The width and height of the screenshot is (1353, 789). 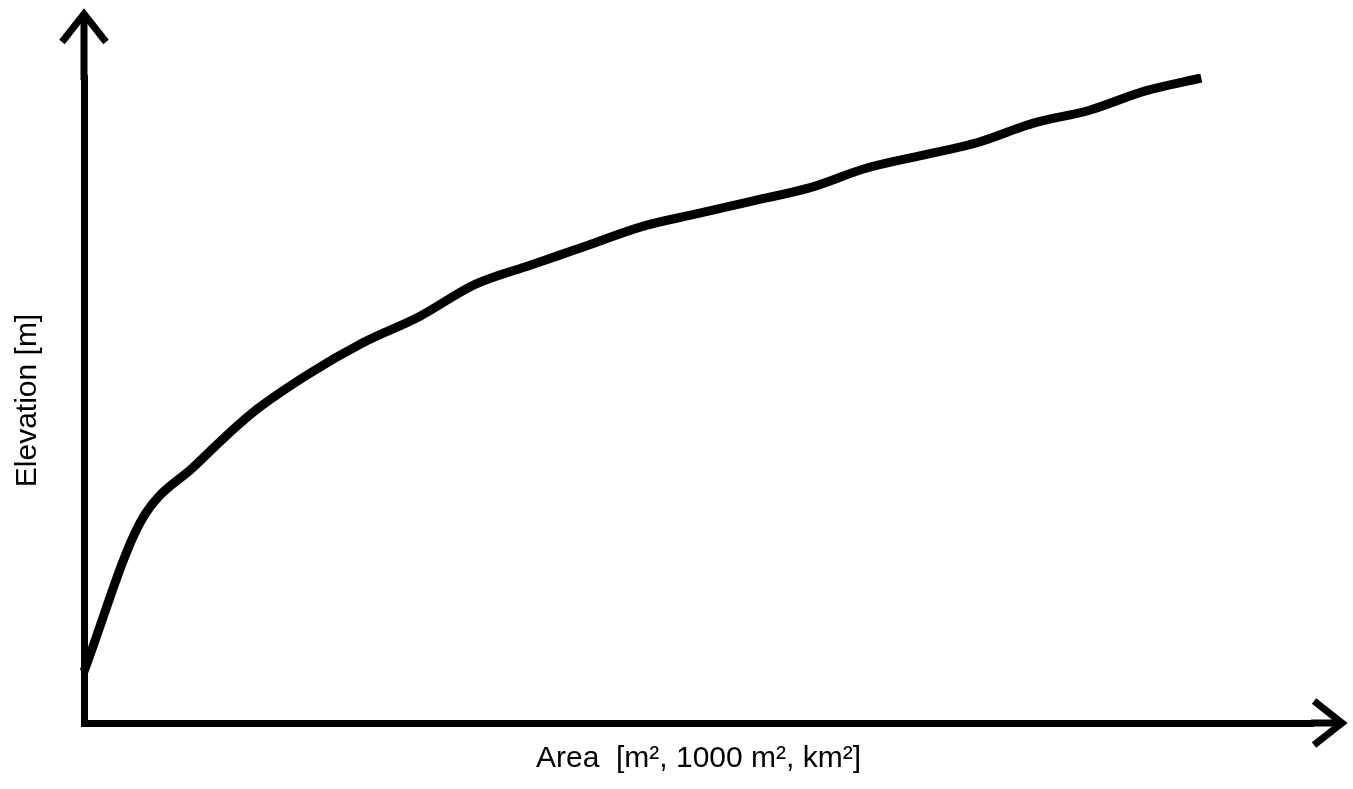 What do you see at coordinates (26, 400) in the screenshot?
I see `y-axis-title: Elevation [m]` at bounding box center [26, 400].